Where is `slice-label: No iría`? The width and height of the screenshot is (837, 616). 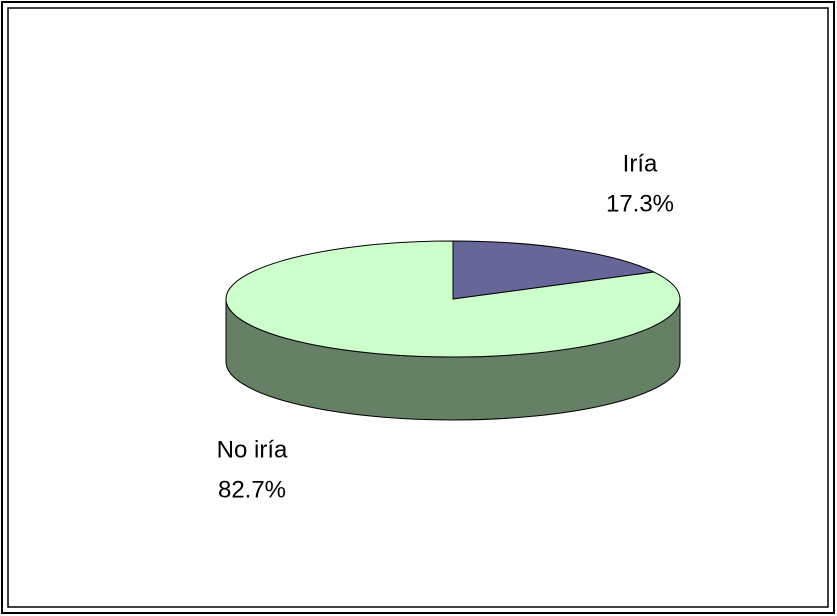 slice-label: No iría is located at coordinates (252, 449).